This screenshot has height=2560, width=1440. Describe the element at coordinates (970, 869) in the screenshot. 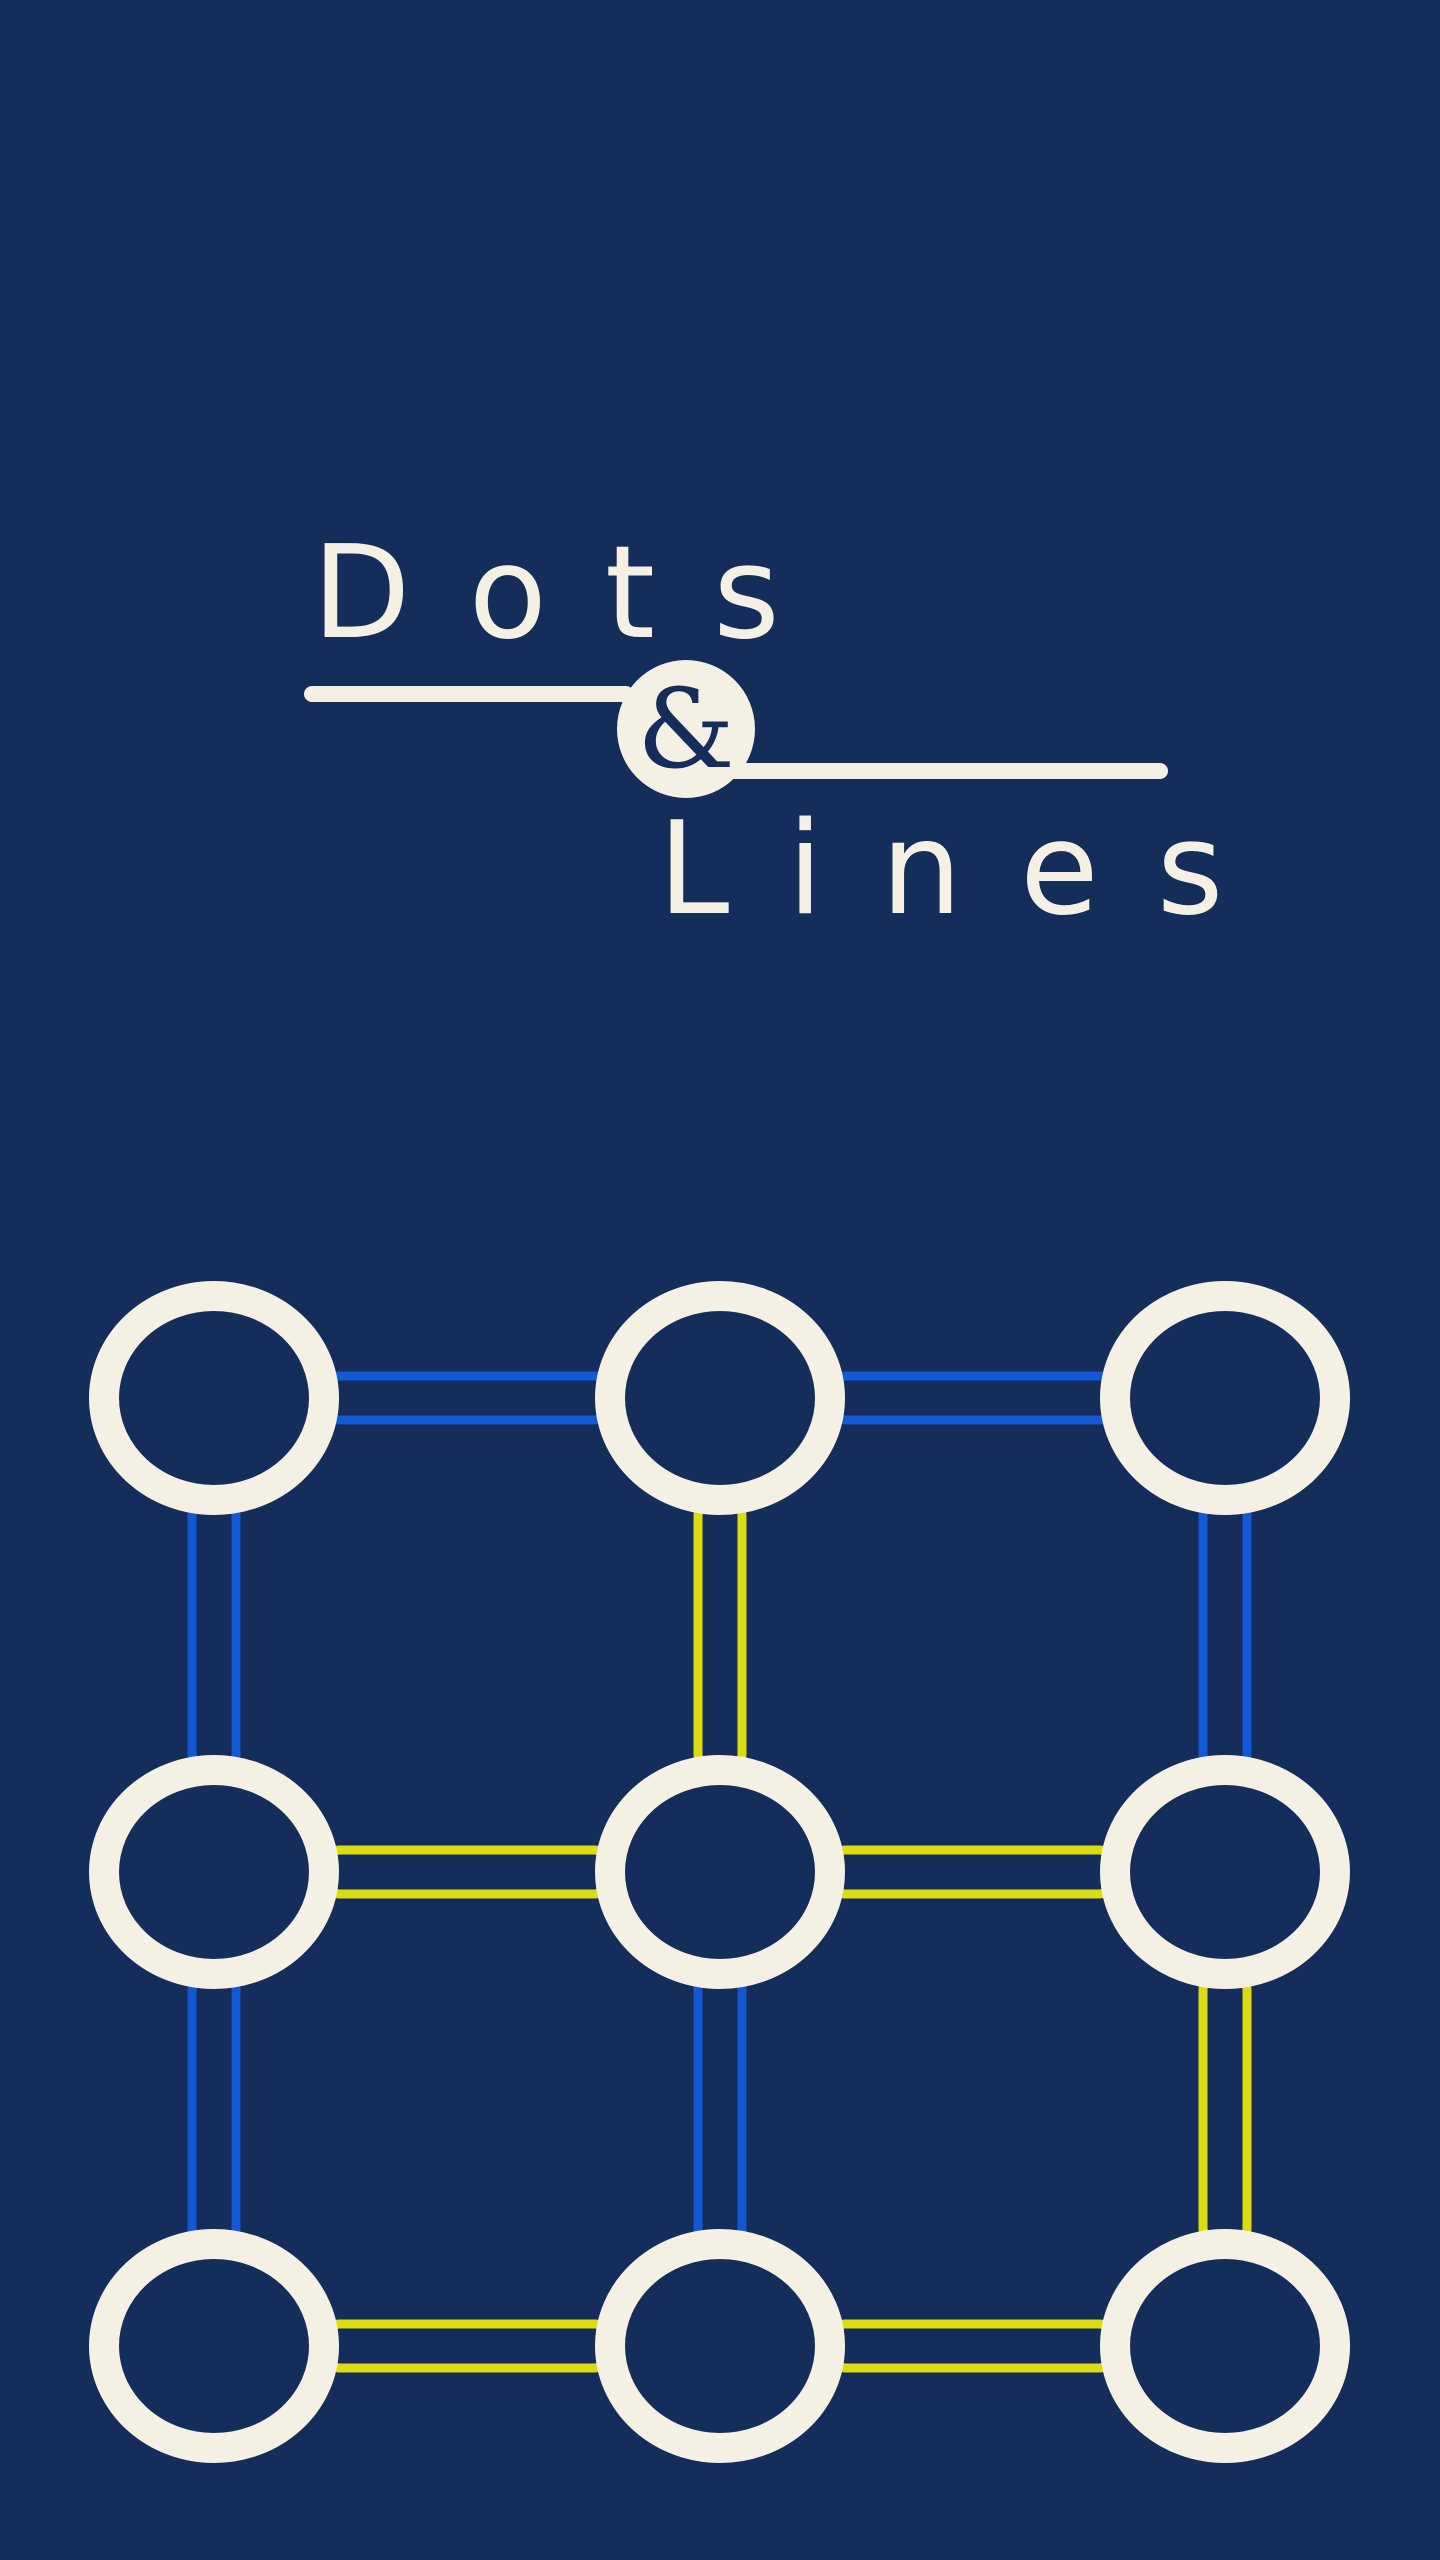

I see `logo-word-lines: Lines` at that location.